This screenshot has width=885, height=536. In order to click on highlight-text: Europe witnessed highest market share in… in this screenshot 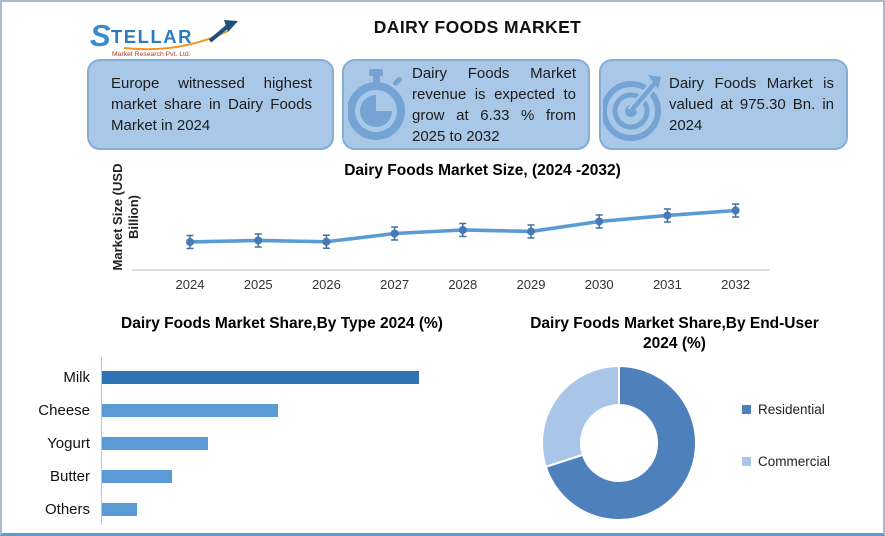, I will do `click(211, 104)`.